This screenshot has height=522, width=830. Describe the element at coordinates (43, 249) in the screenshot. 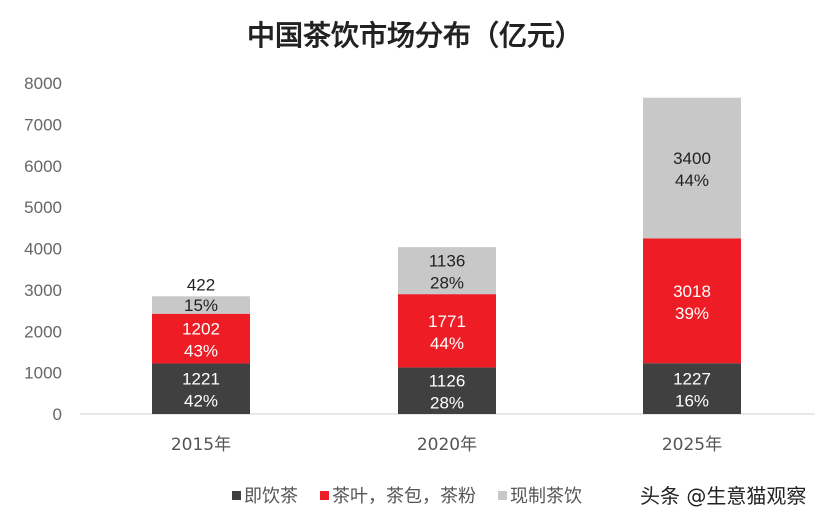

I see `y-tick-label: 4000` at that location.